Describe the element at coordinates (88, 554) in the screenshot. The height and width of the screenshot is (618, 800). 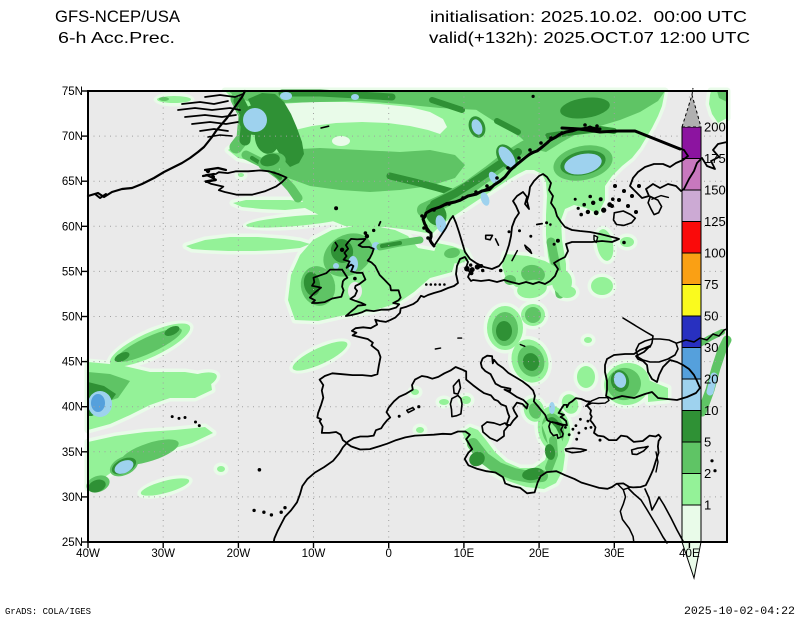
I see `svg-text: 40W` at that location.